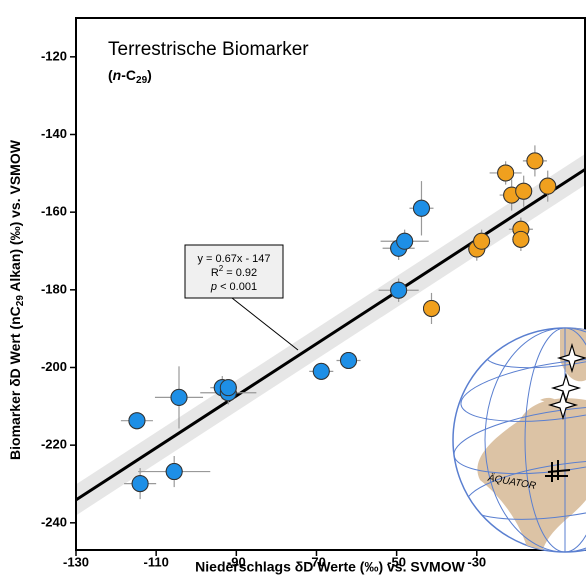 This screenshot has width=586, height=577. What do you see at coordinates (54, 55) in the screenshot?
I see `y-tick-label: -120` at bounding box center [54, 55].